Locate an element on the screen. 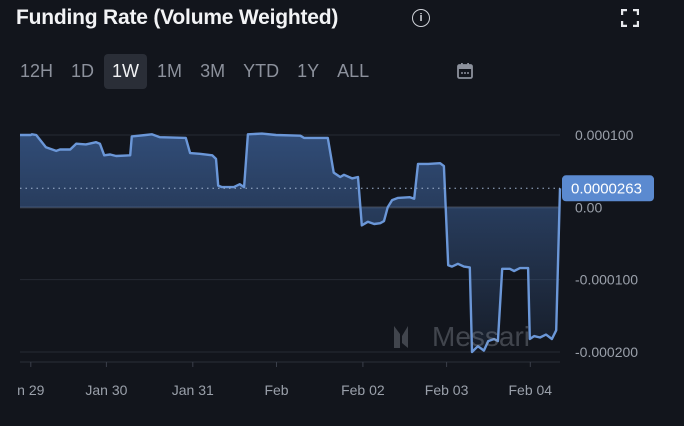 Image resolution: width=684 pixels, height=426 pixels. x-tick-label: Feb 04 is located at coordinates (531, 390).